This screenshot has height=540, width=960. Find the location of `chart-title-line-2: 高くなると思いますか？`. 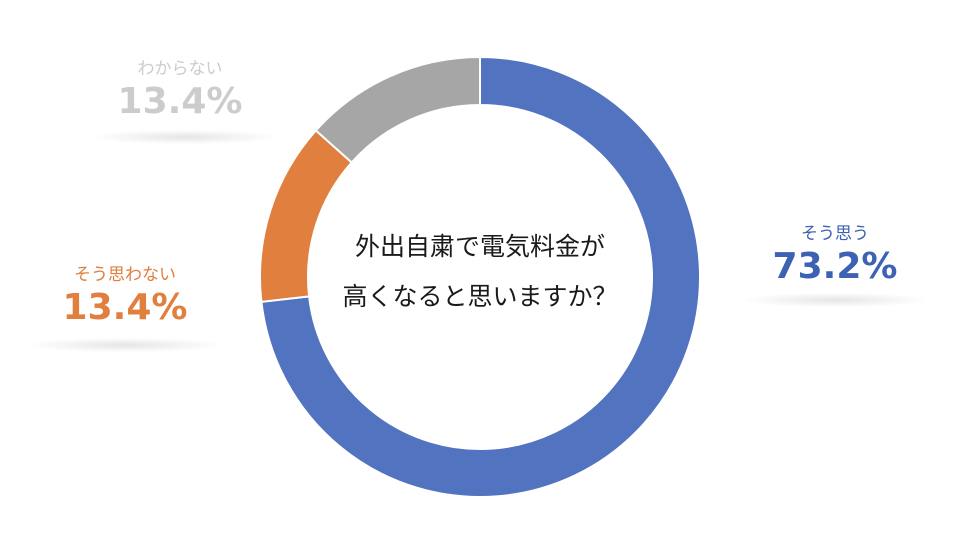

chart-title-line-2: 高くなると思いますか？ is located at coordinates (480, 296).